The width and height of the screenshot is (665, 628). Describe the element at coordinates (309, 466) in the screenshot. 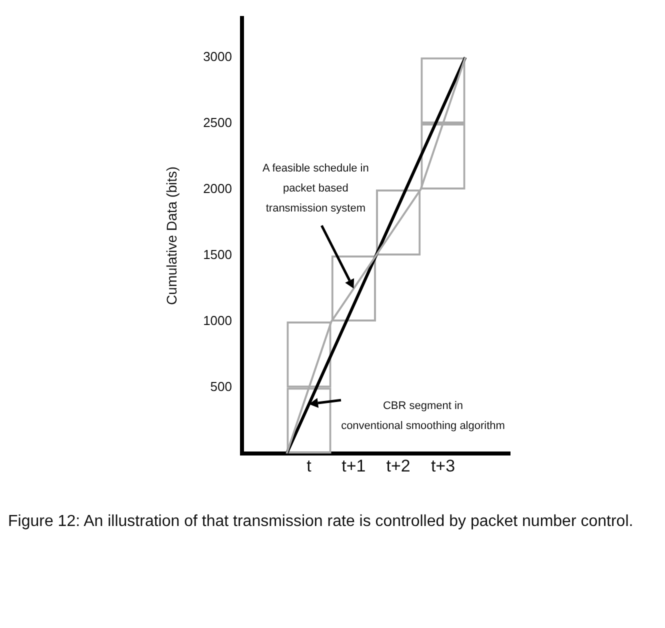

I see `x-tick-label: t` at that location.